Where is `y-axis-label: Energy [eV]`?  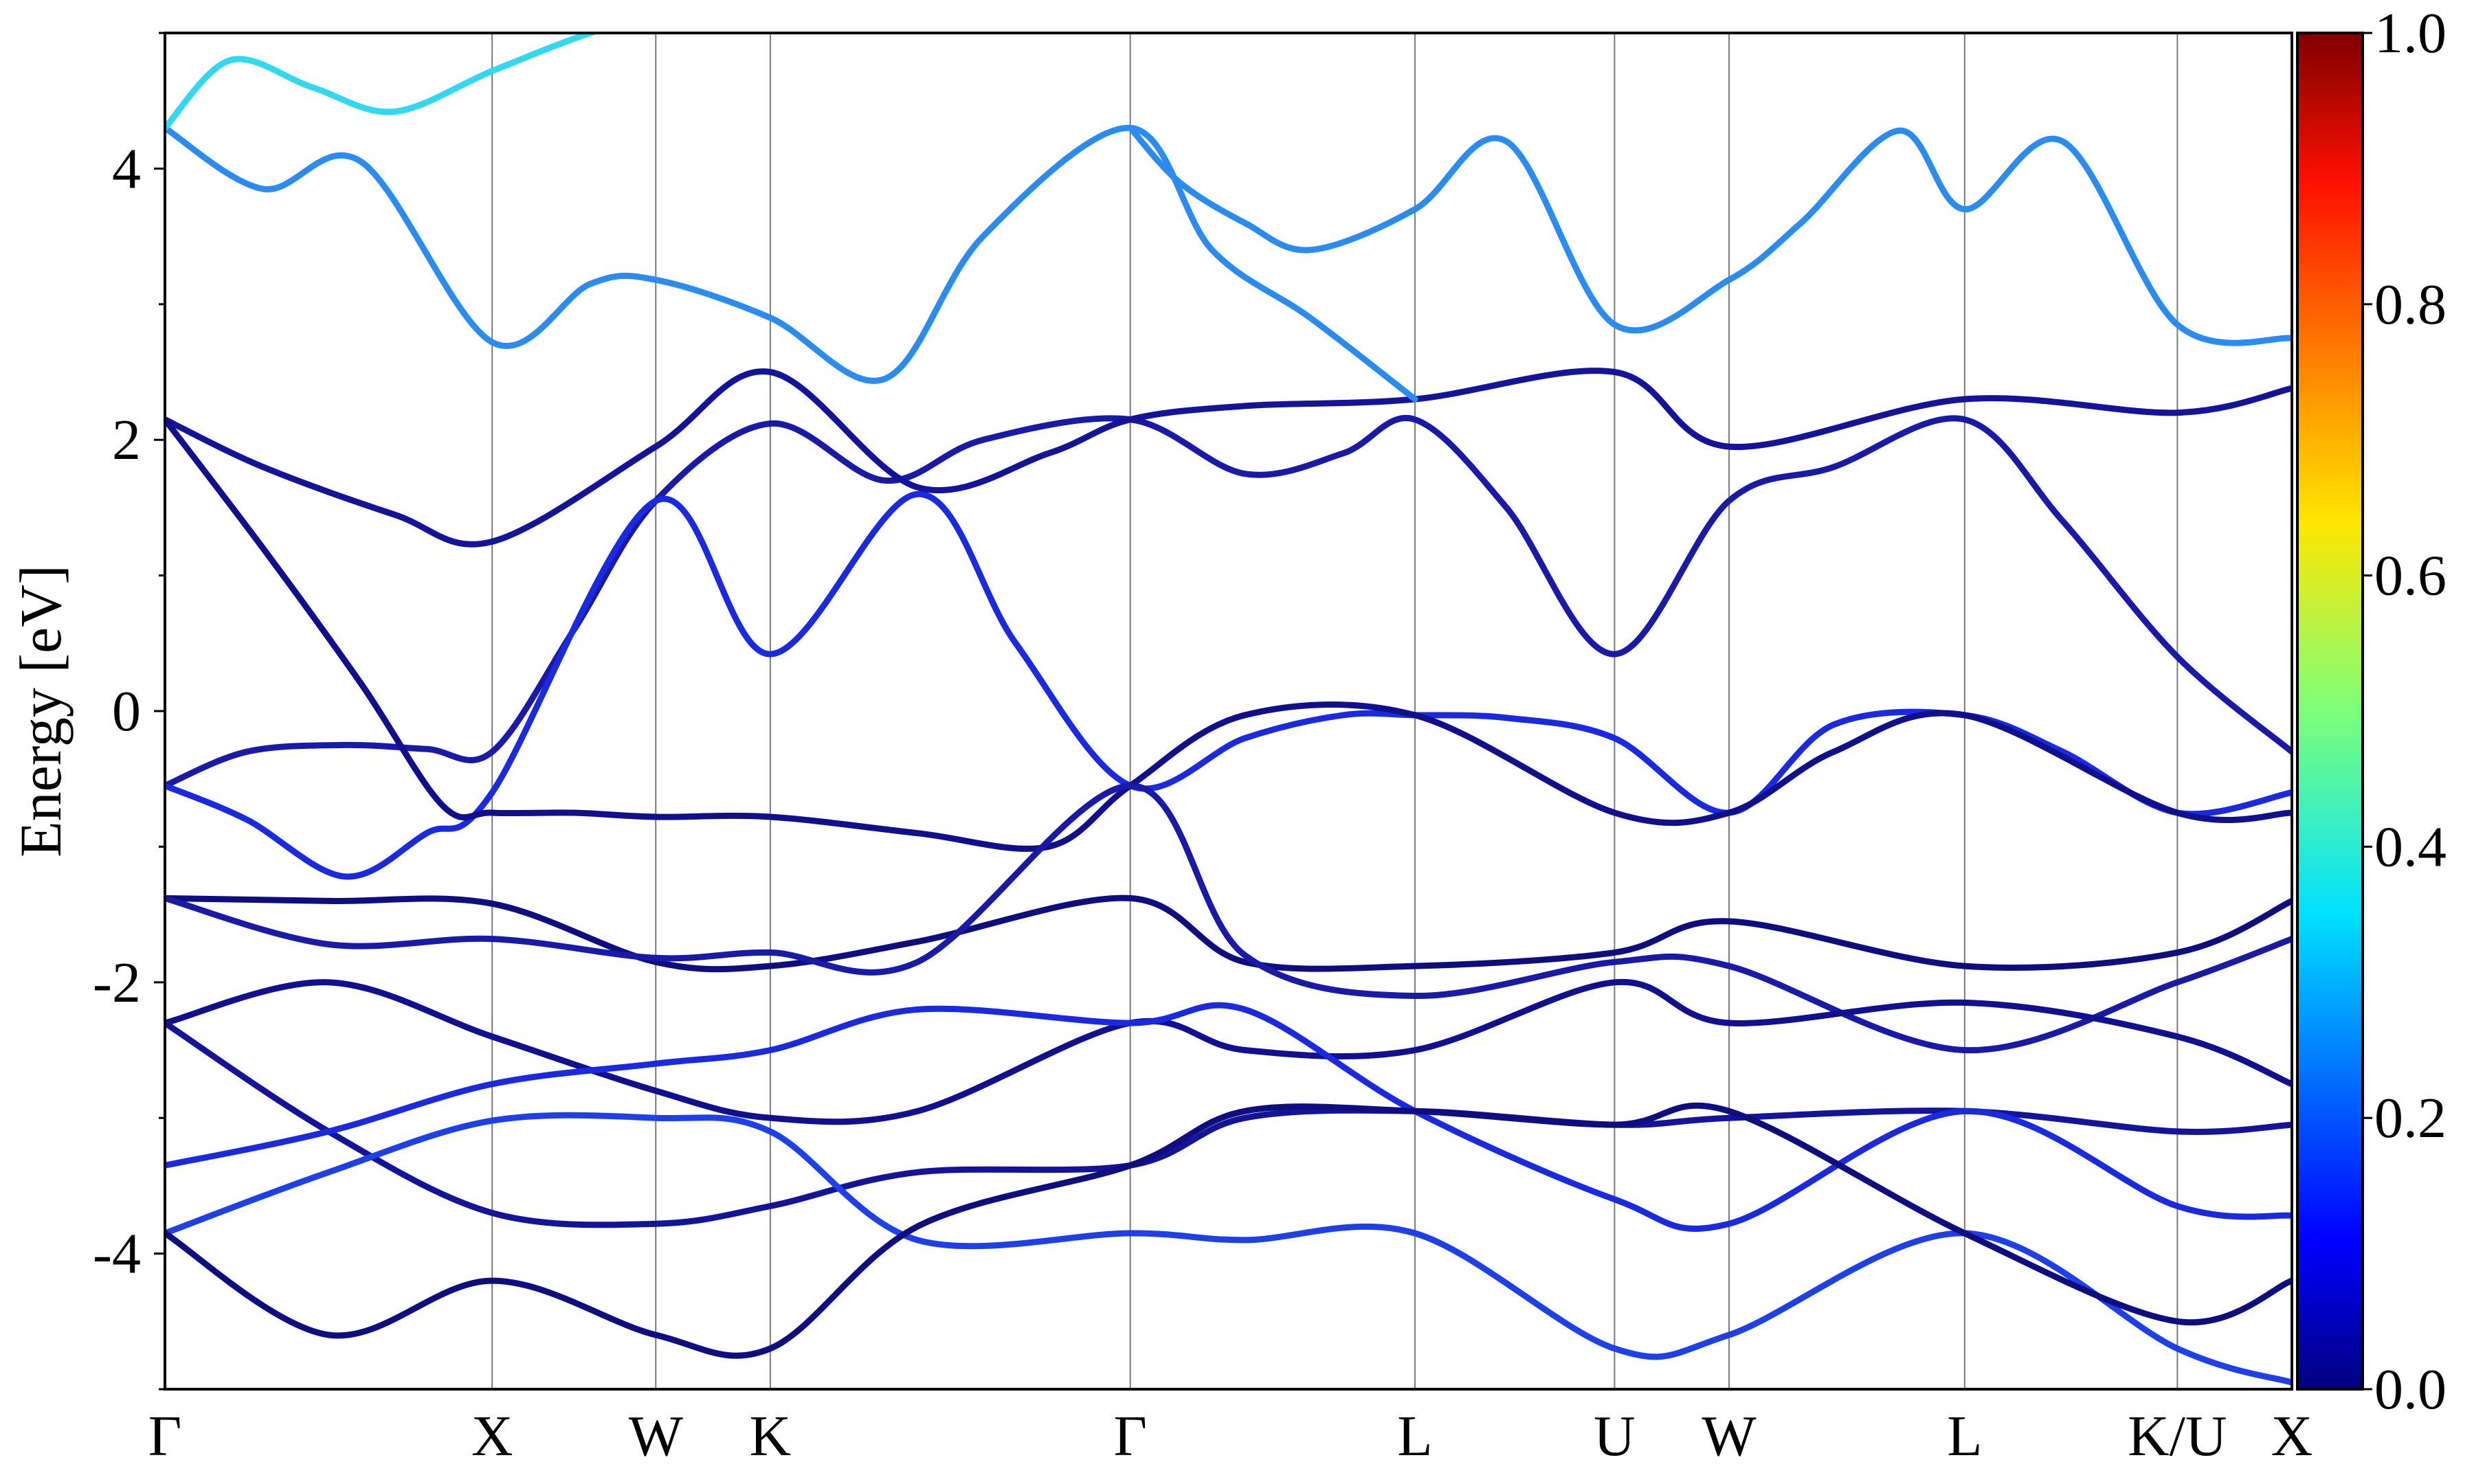 y-axis-label: Energy [eV] is located at coordinates (41, 711).